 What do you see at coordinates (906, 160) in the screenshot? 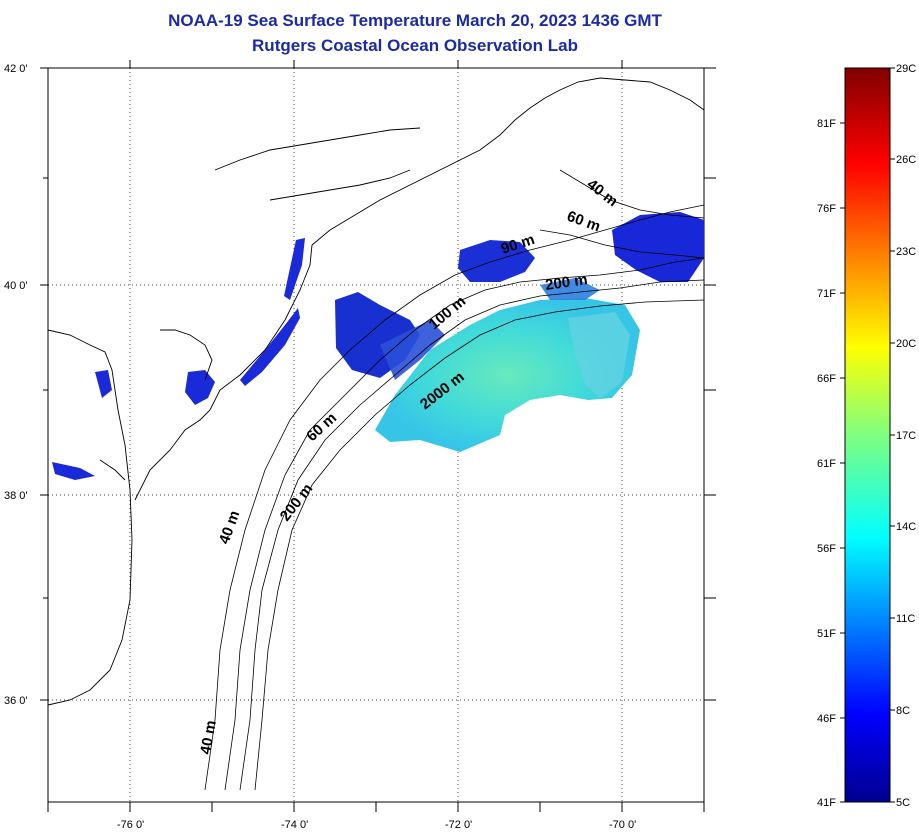
I see `colorbar-celsius-label: 26C` at bounding box center [906, 160].